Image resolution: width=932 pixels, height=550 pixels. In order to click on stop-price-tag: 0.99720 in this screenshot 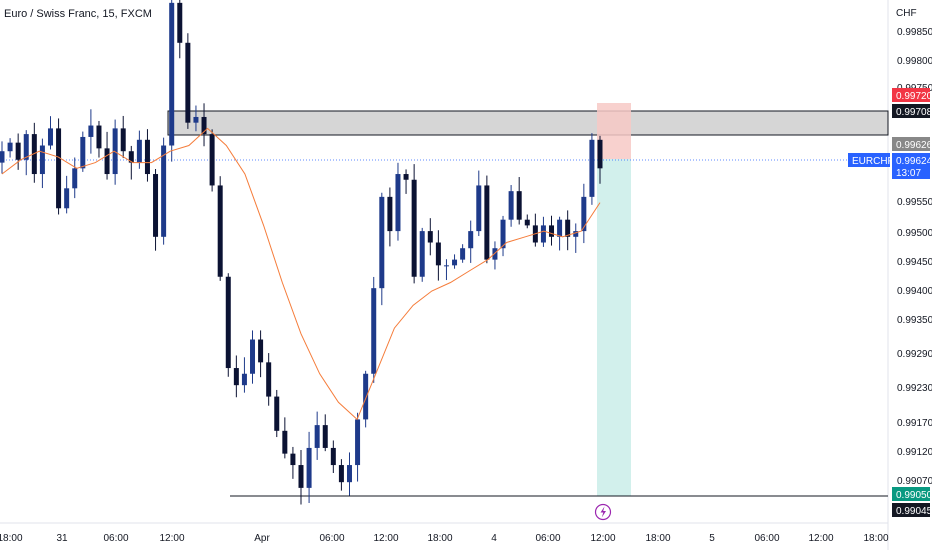, I will do `click(912, 95)`.